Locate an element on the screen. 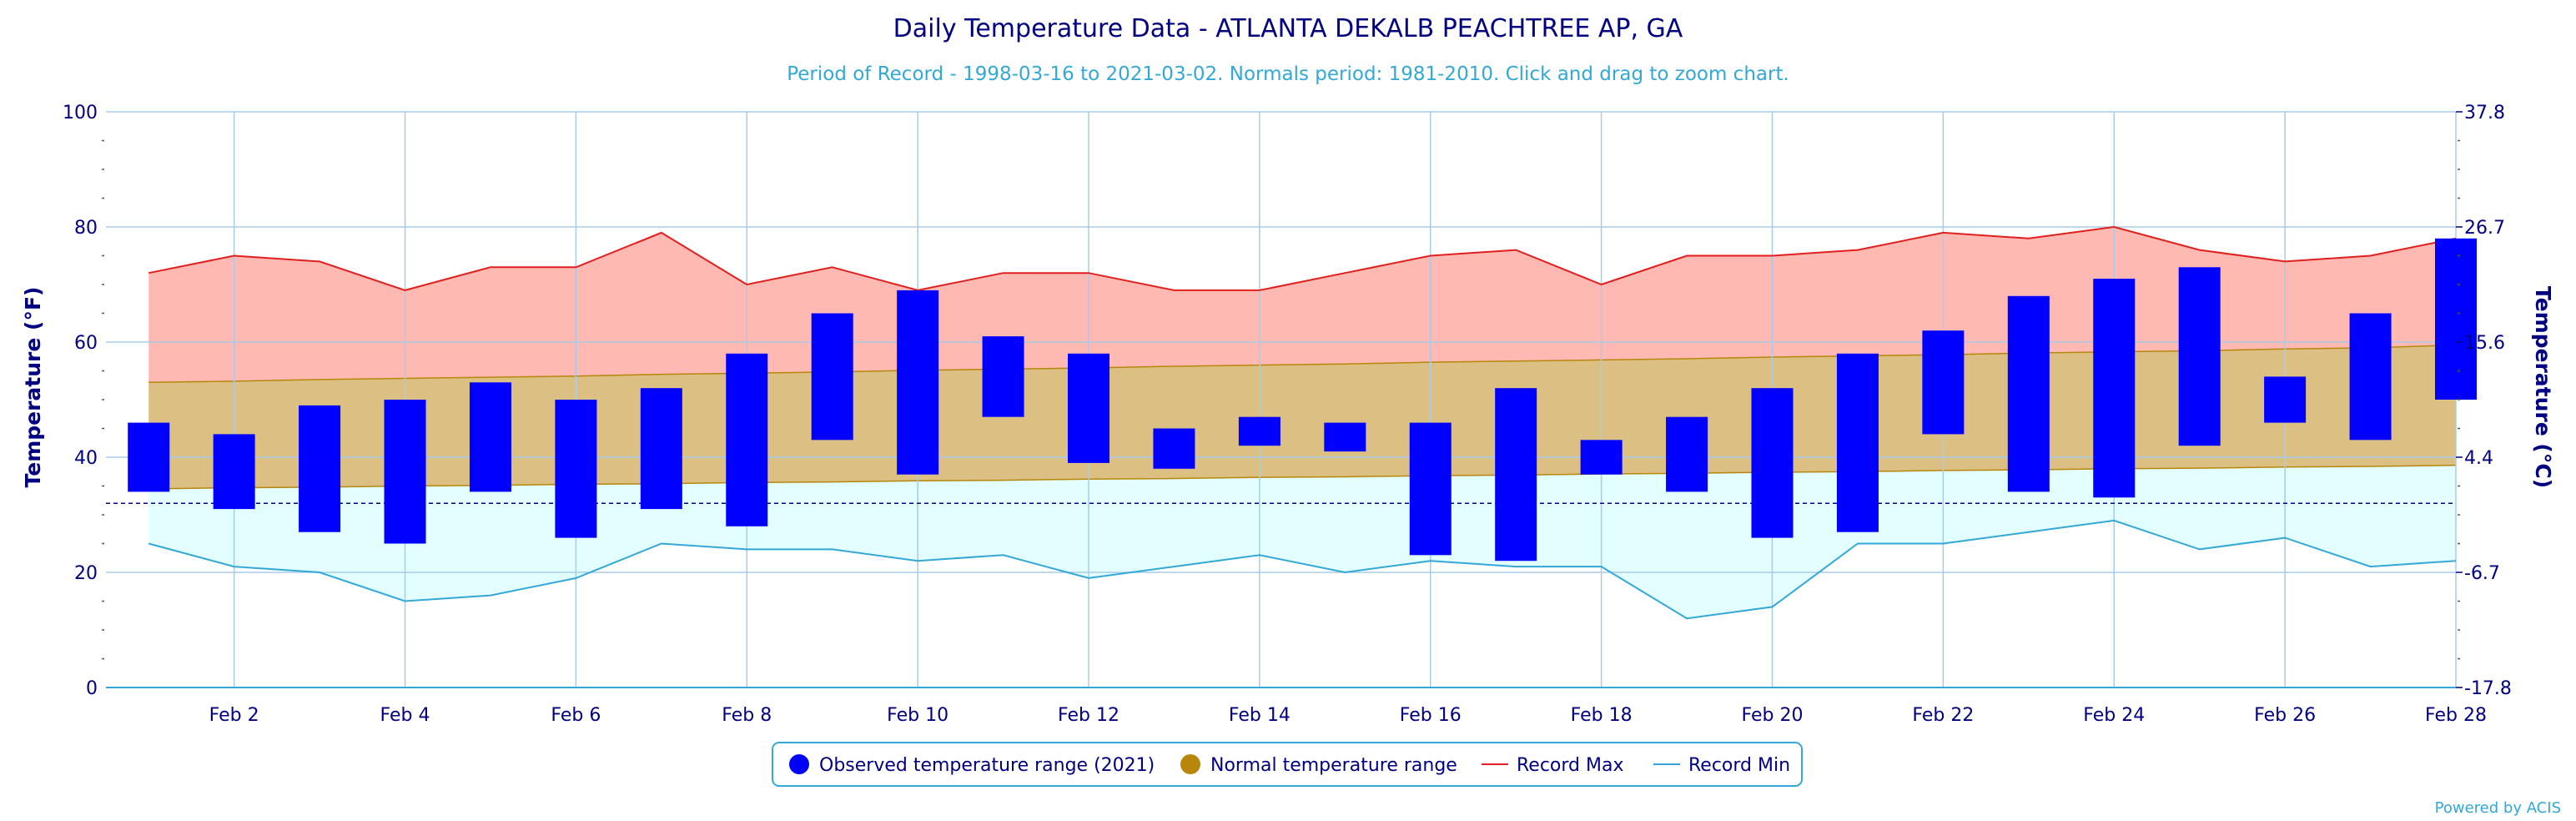 Image resolution: width=2576 pixels, height=821 pixels. y-tick-label: 0 is located at coordinates (92, 688).